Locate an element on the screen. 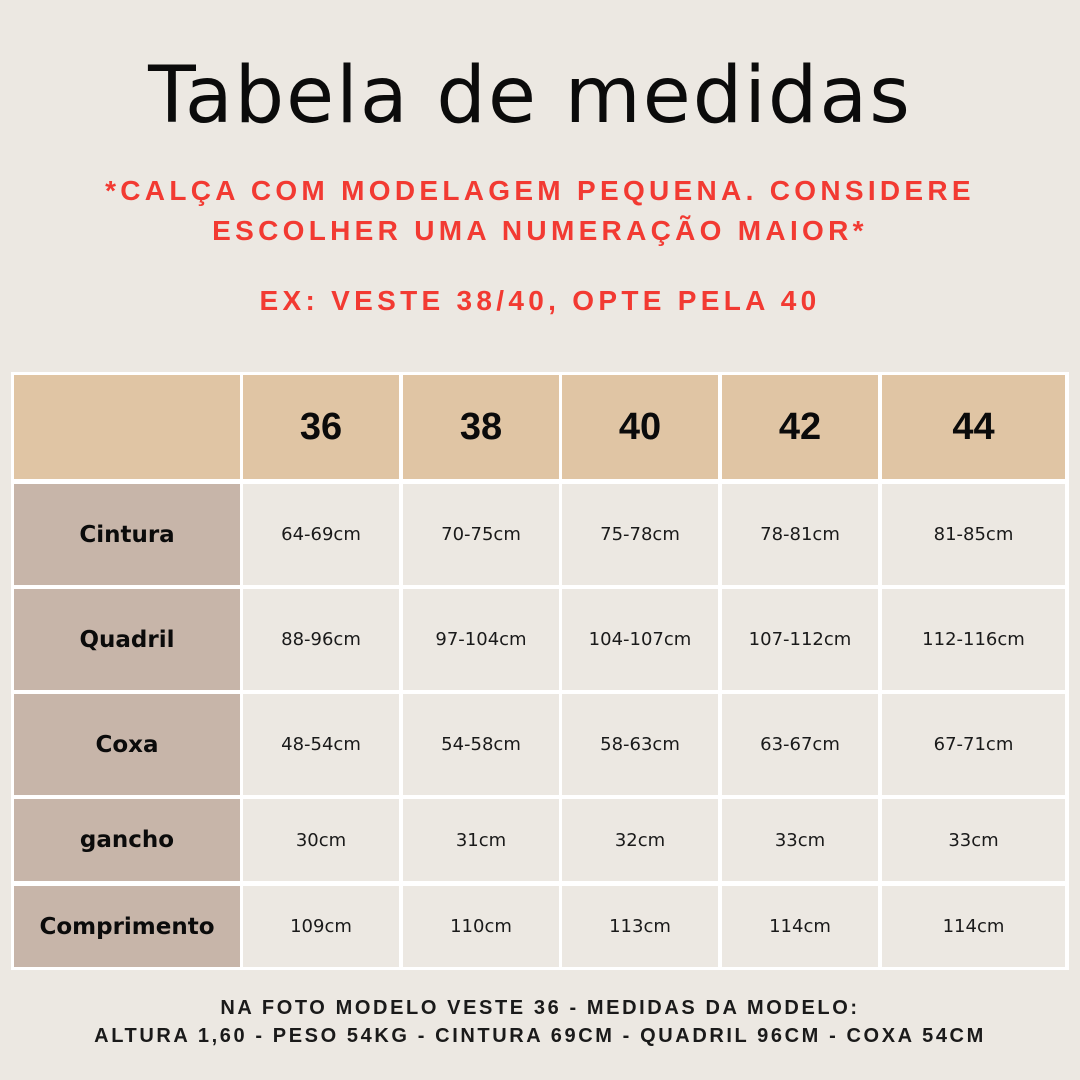 The image size is (1080, 1080). table-cell: 70-75cm is located at coordinates (481, 534).